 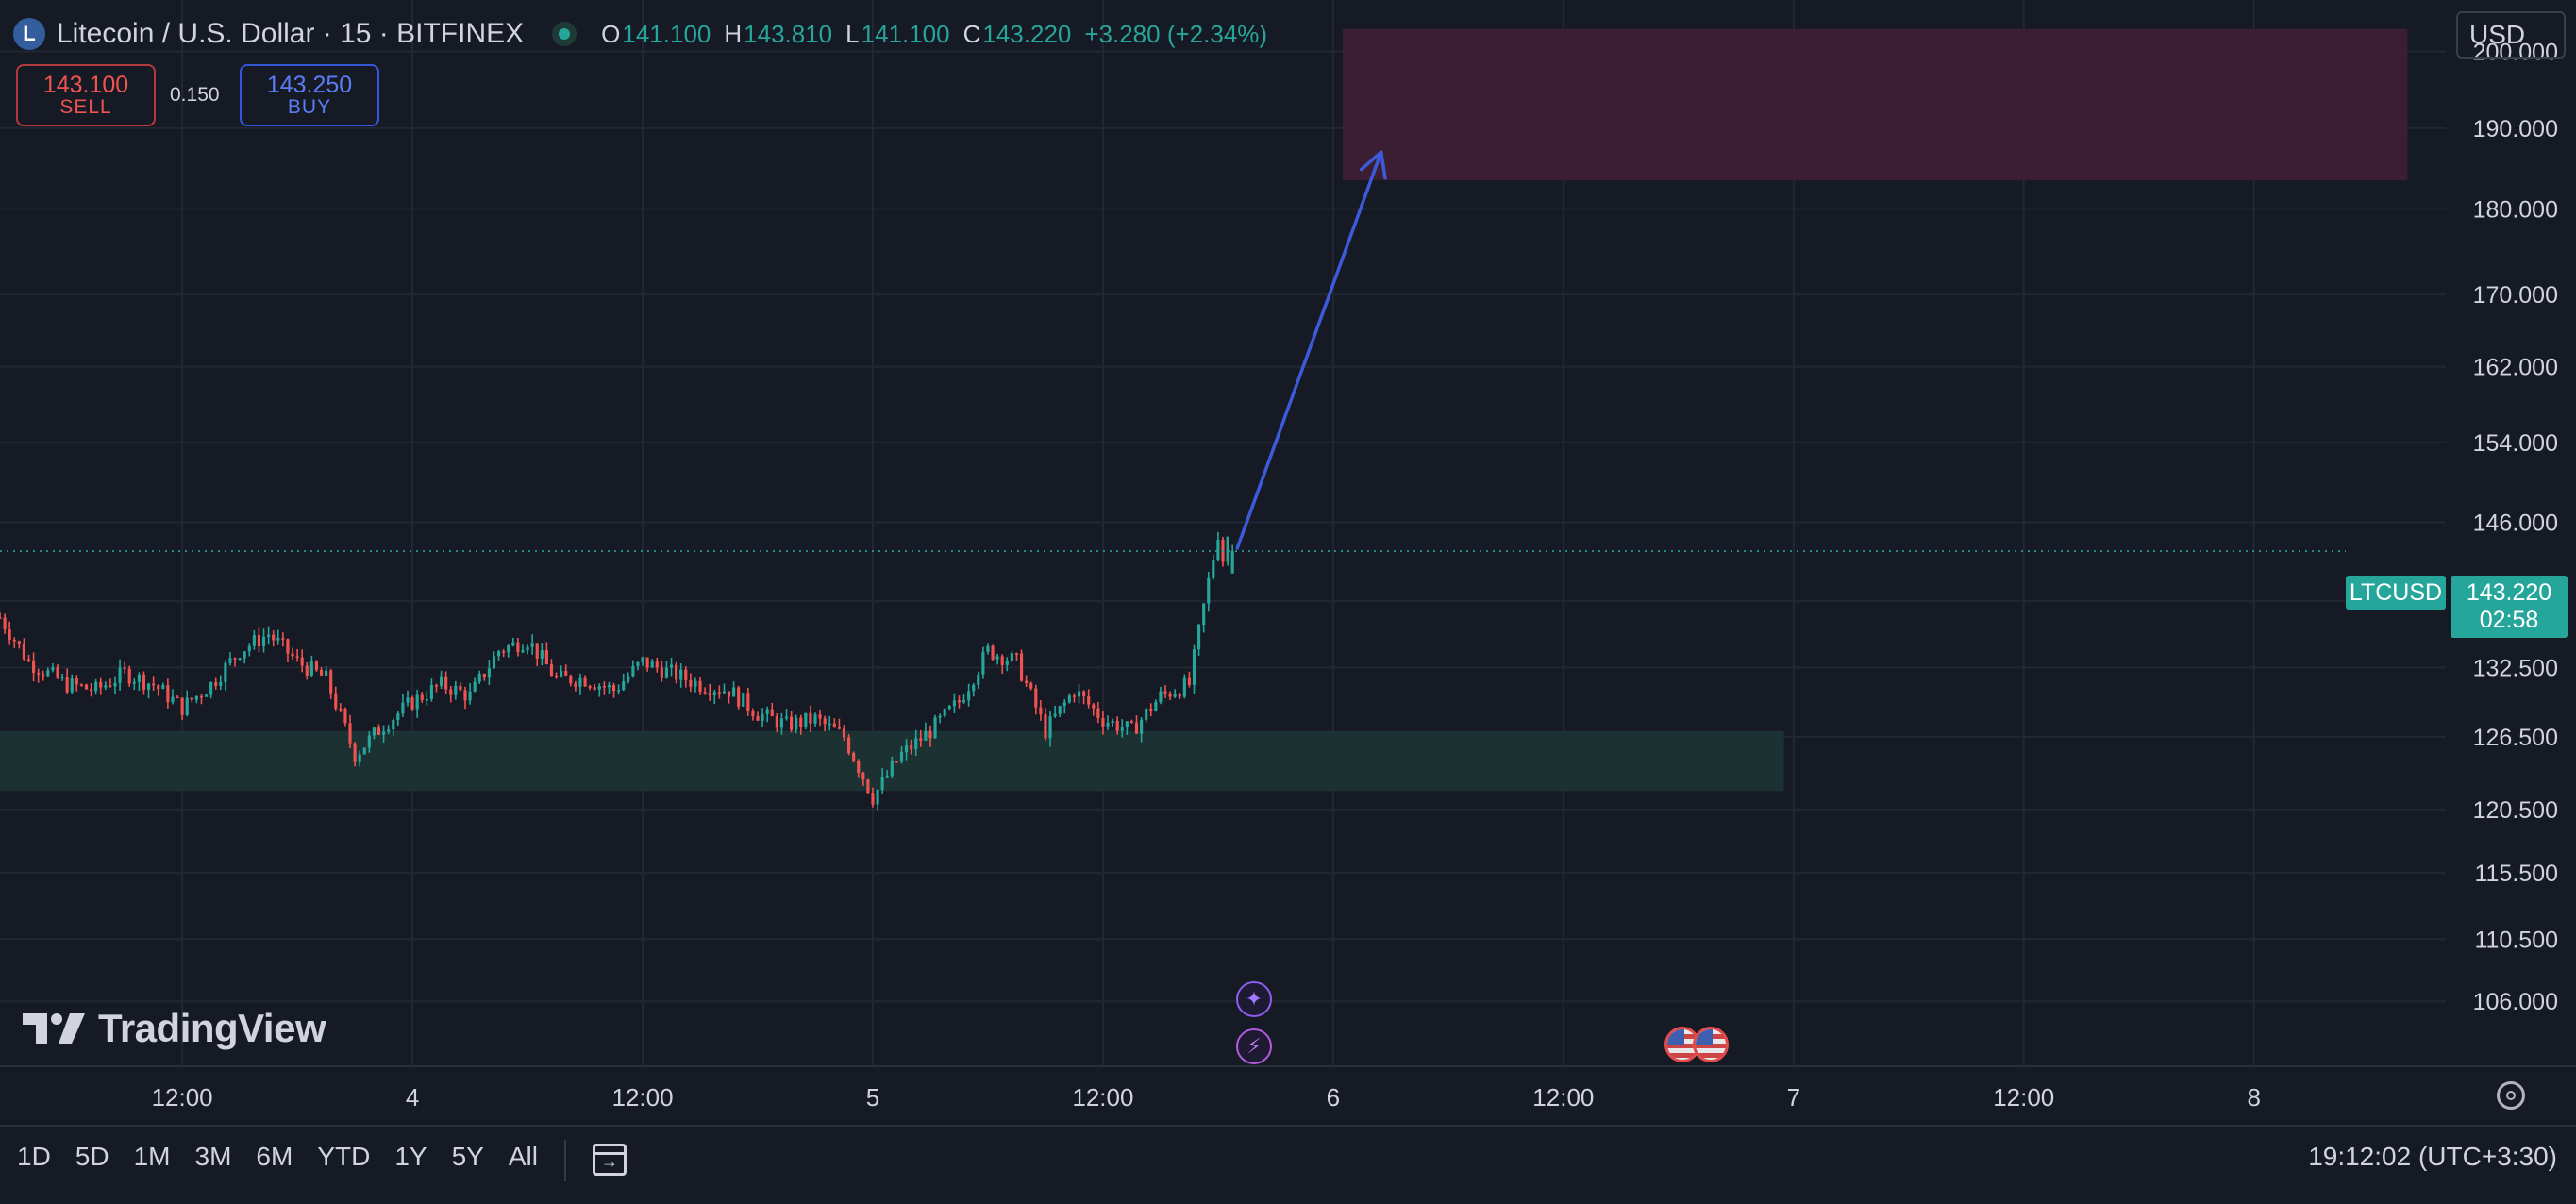 I want to click on time-axis: 12:00 4 12:00 5 12:00 6 12:00 7 12:00 8, so click(x=1206, y=1097).